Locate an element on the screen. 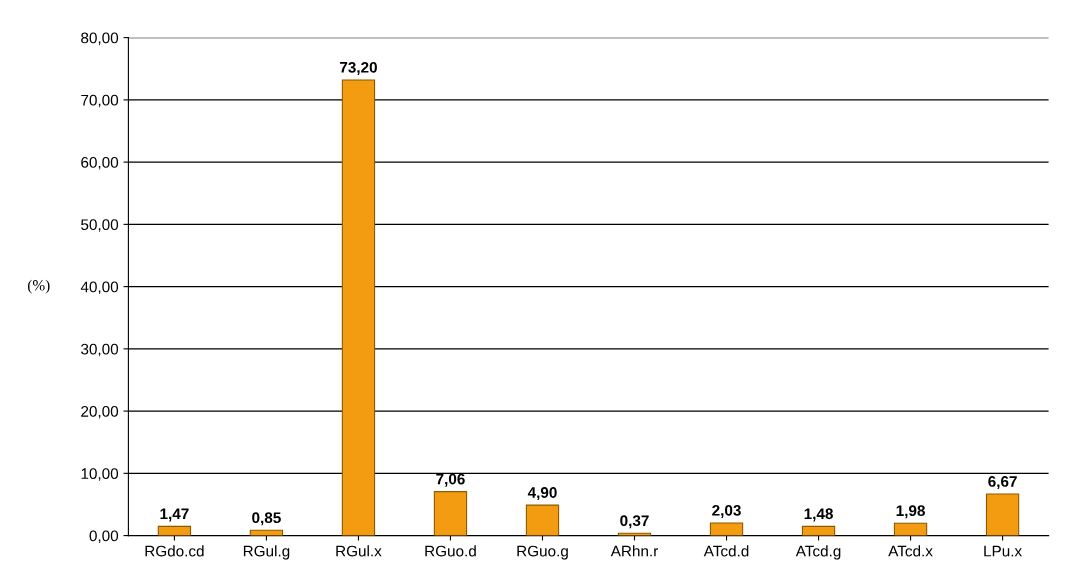  x-tick-label: ATcd.d is located at coordinates (726, 551).